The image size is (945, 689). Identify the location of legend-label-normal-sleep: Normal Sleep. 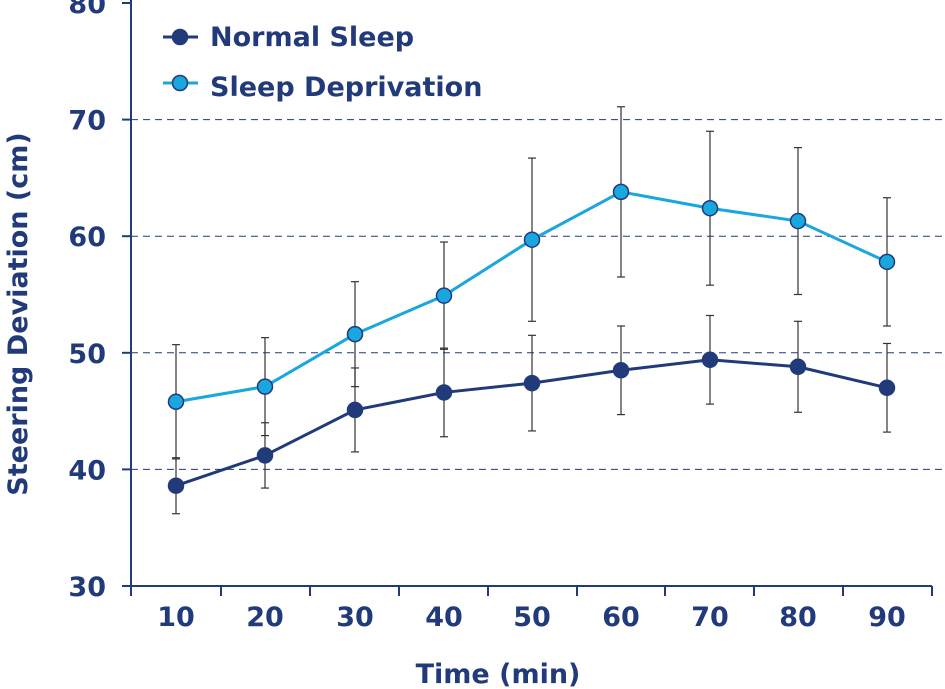
(312, 37).